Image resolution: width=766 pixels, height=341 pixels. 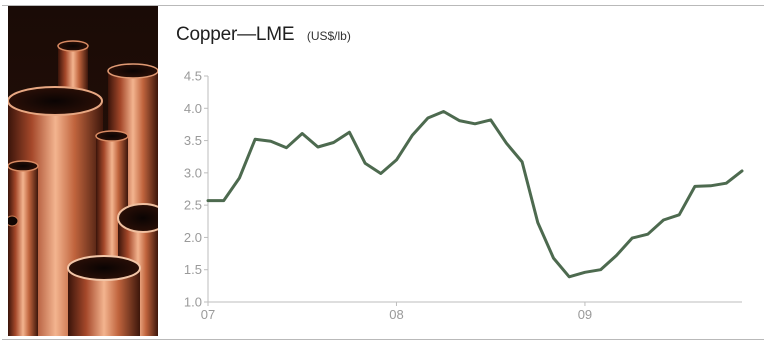 I want to click on y-tick-label: 2.0, so click(x=193, y=237).